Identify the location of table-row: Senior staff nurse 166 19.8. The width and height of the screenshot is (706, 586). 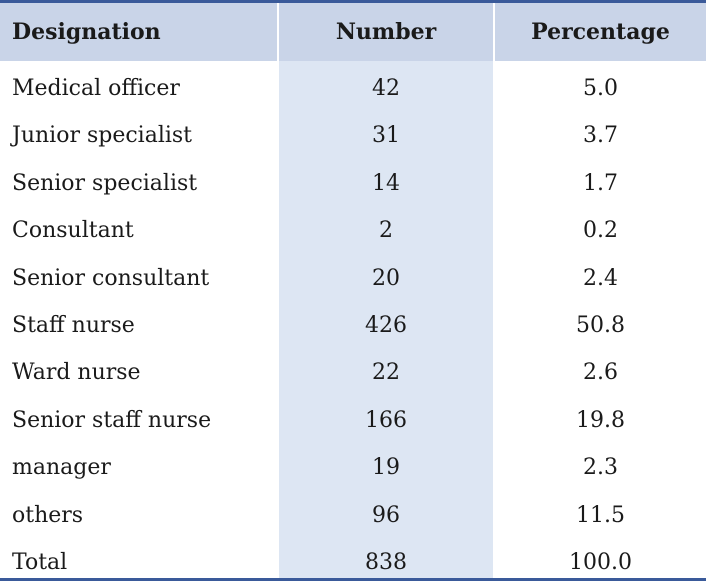
(353, 420).